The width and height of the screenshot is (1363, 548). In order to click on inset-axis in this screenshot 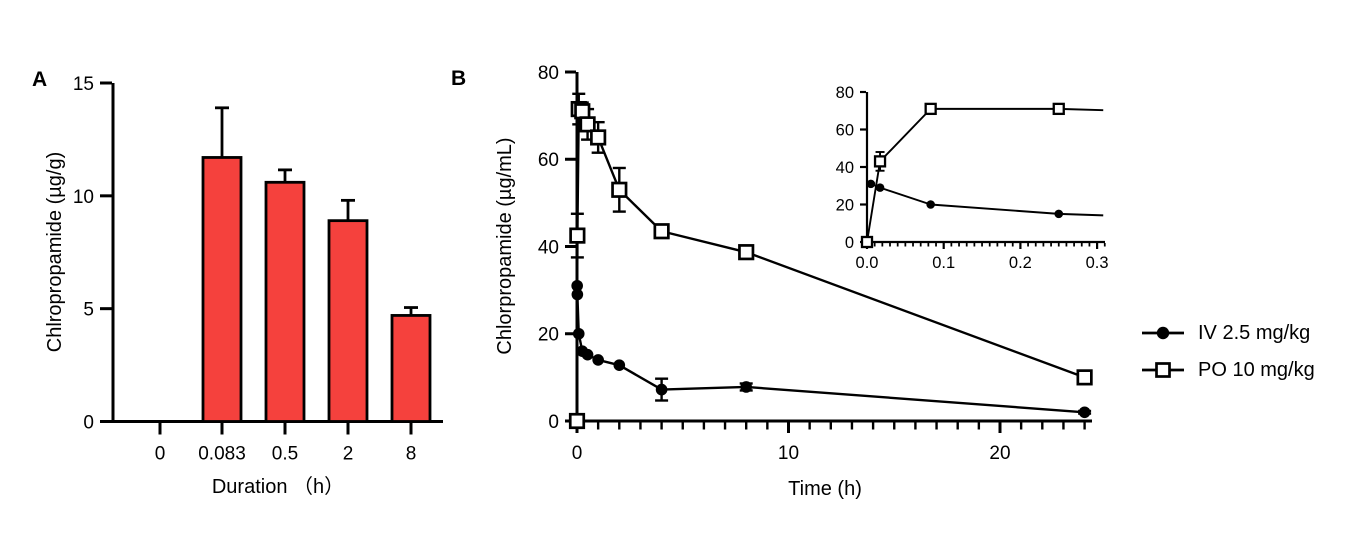, I will do `click(985, 168)`.